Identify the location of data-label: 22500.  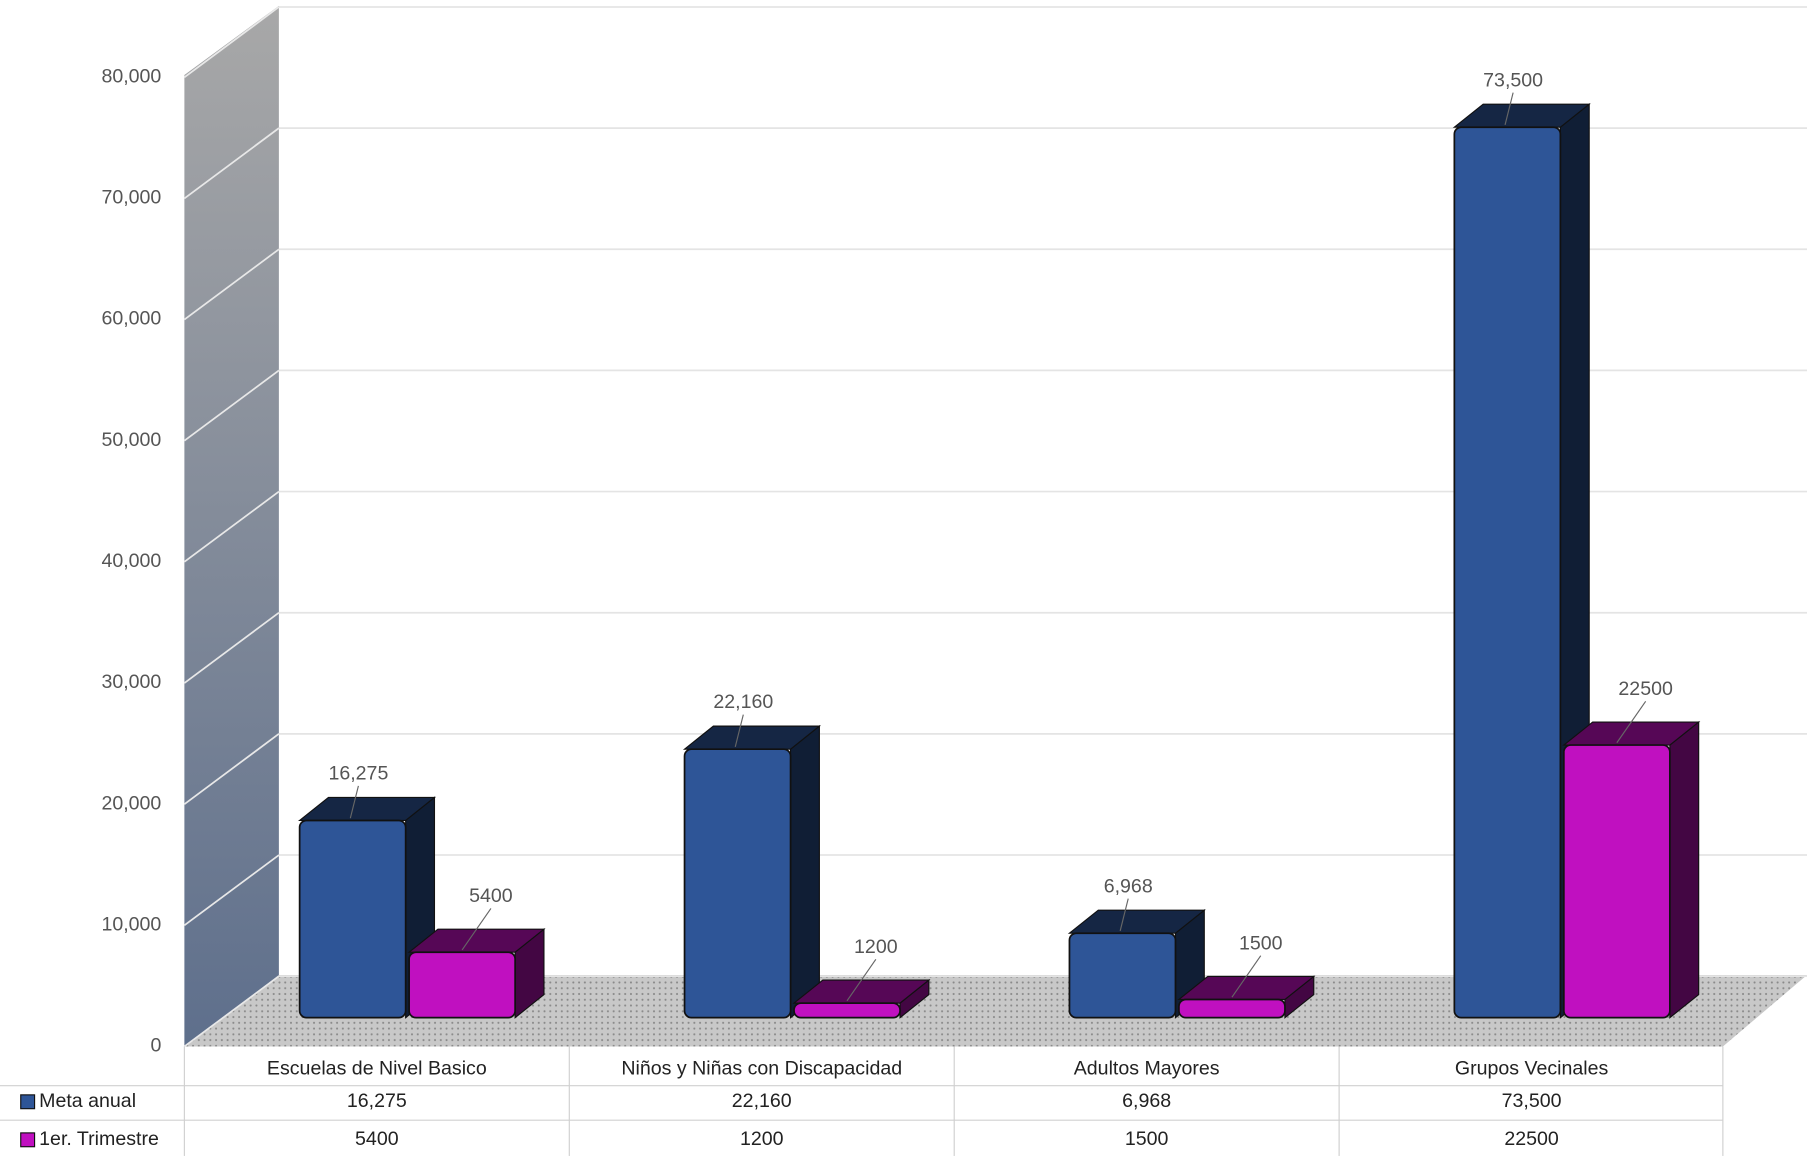
(1645, 689).